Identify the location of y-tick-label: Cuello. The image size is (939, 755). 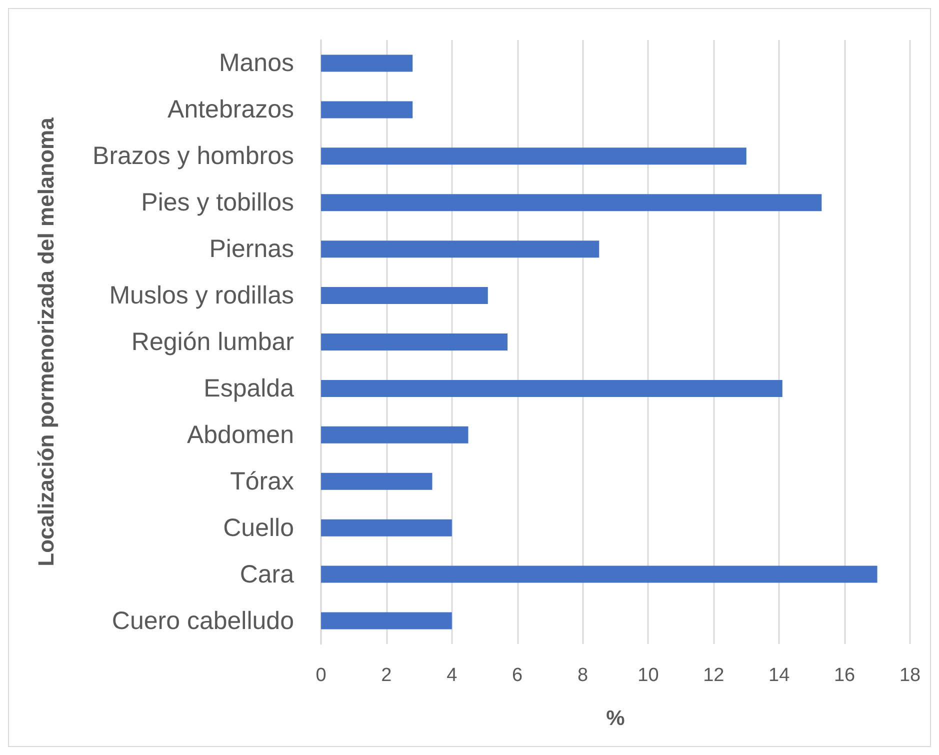
(258, 528).